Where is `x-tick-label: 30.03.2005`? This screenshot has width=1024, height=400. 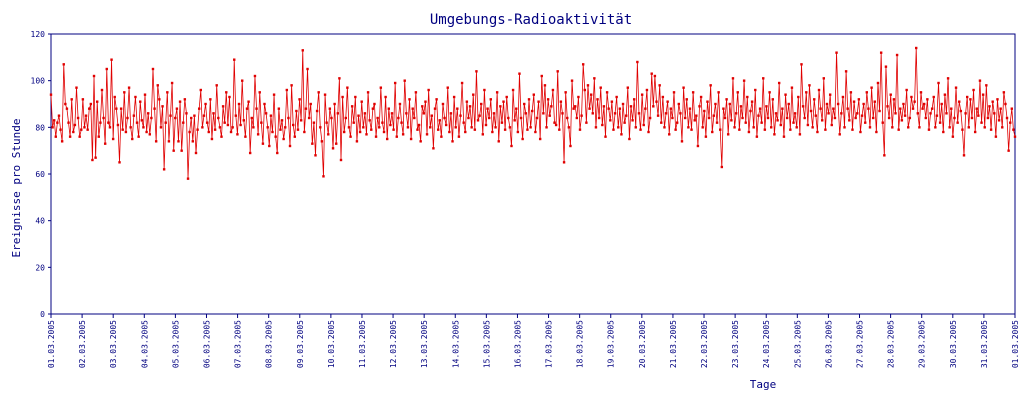 x-tick-label: 30.03.2005 is located at coordinates (953, 344).